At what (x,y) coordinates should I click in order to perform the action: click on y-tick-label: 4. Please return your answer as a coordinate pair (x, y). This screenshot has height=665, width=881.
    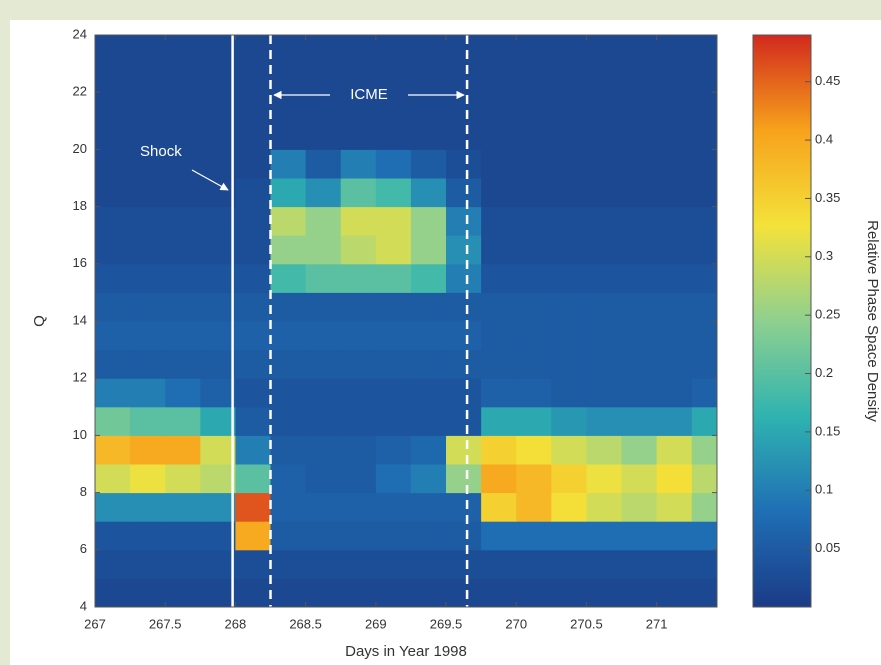
    Looking at the image, I should click on (83, 605).